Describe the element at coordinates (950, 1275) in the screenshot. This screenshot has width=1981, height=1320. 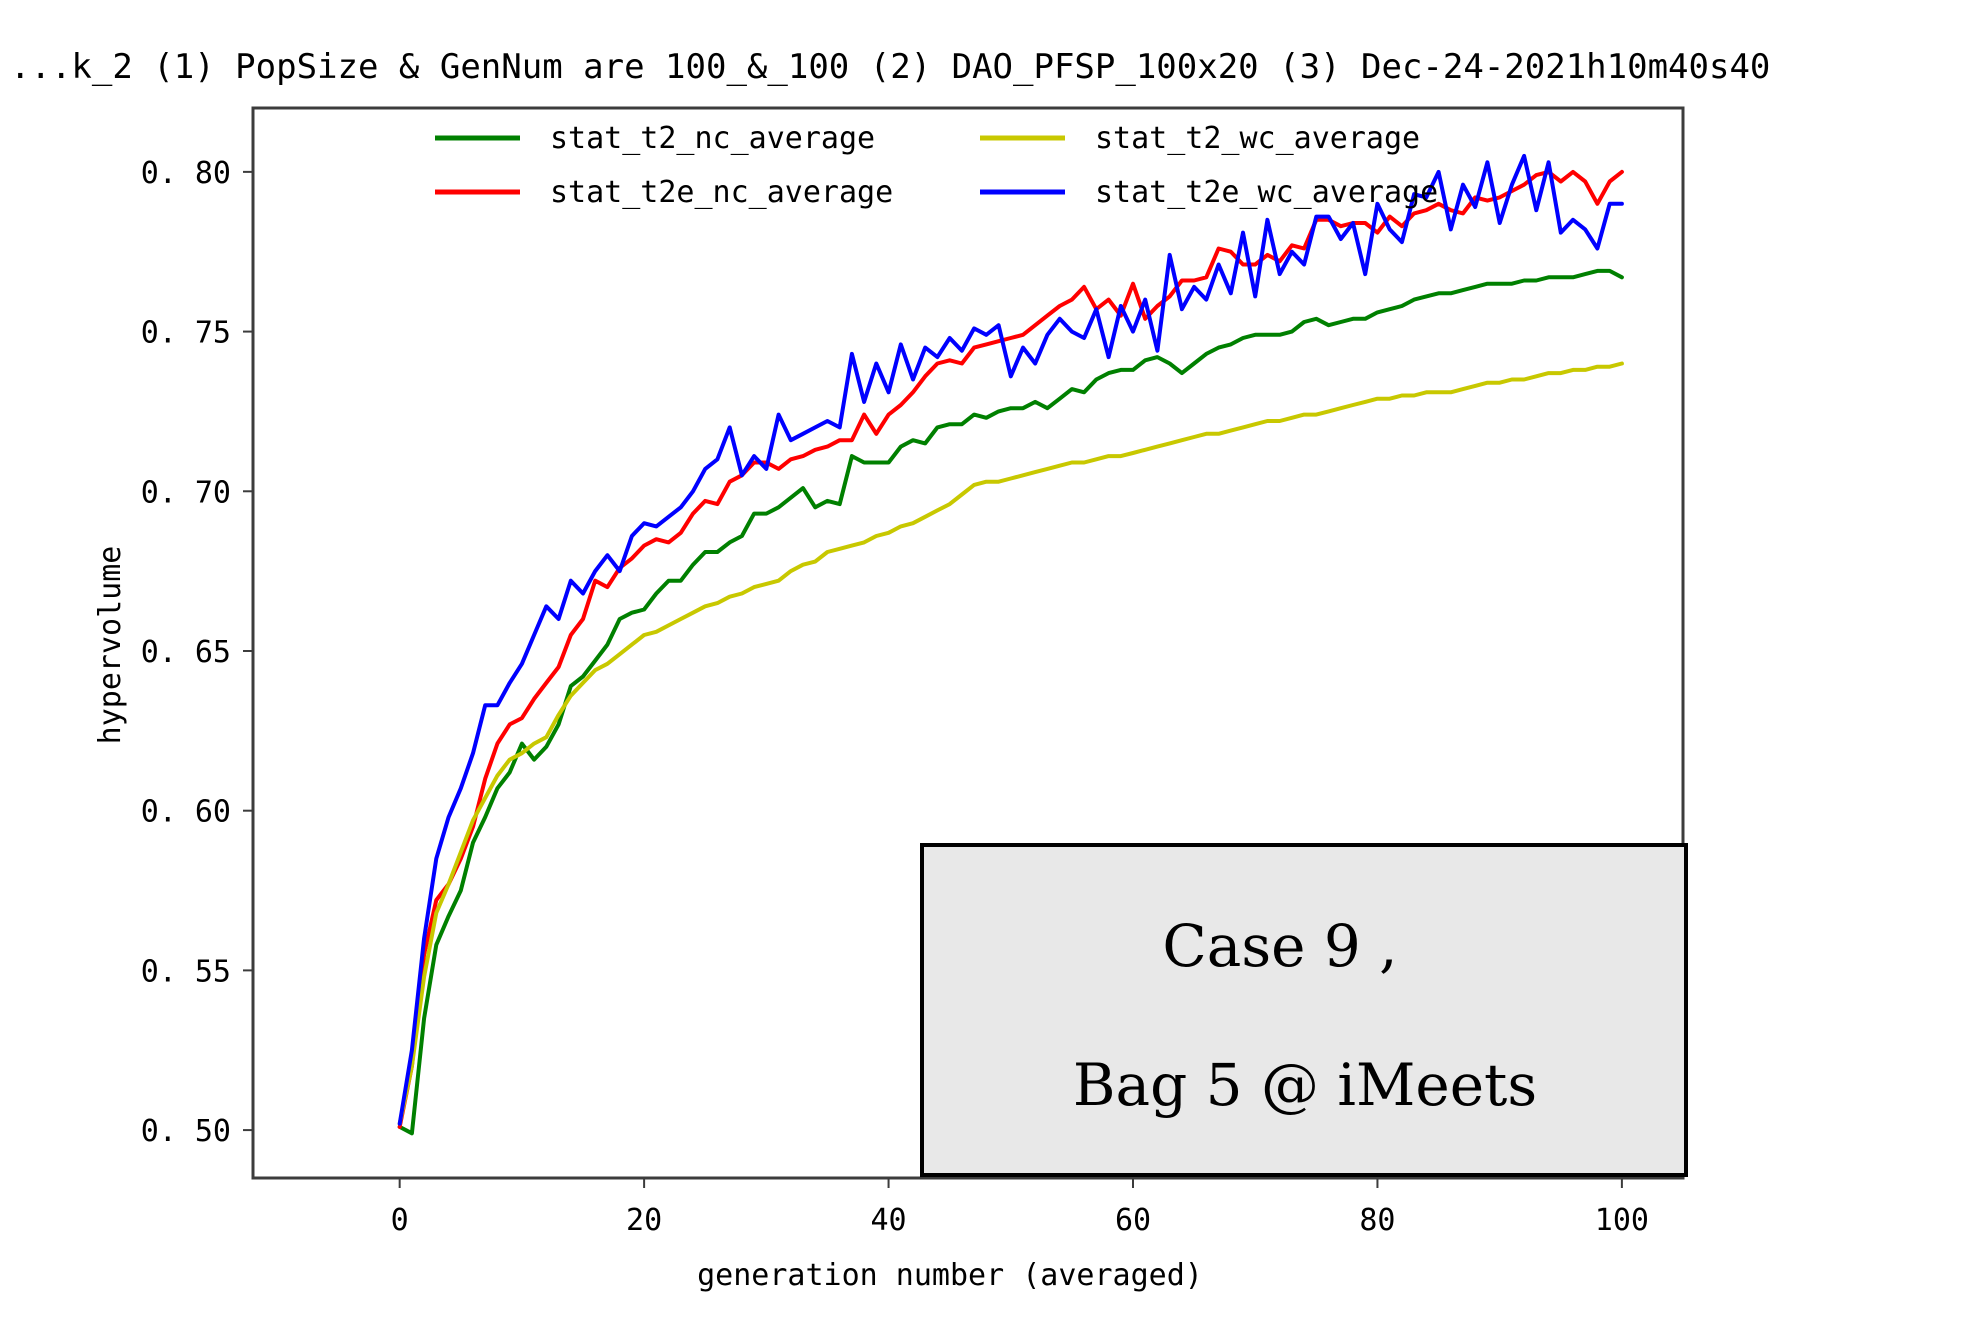
I see `x-axis-label: generation number (averaged)` at that location.